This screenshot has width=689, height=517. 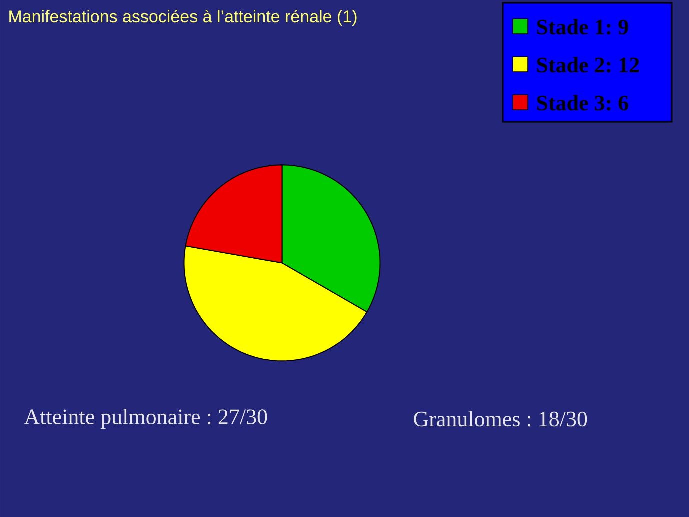 I want to click on legend-label: Stade 2: 12, so click(x=588, y=65).